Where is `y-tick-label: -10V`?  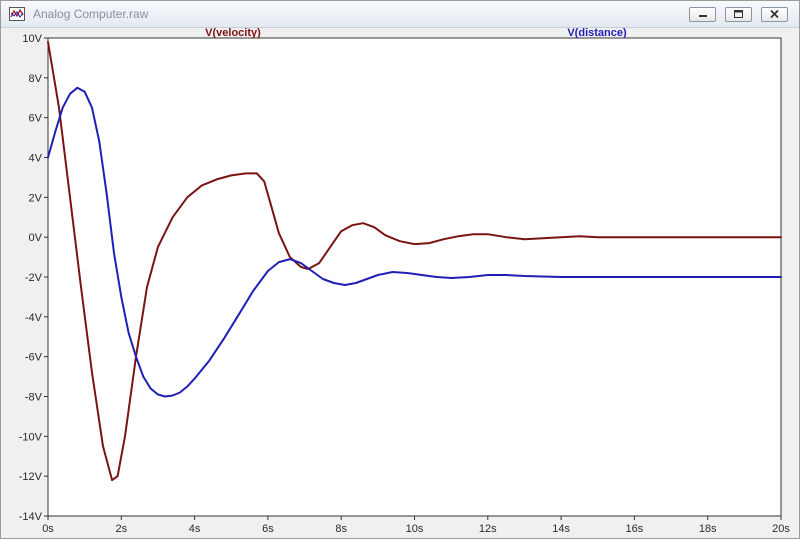 y-tick-label: -10V is located at coordinates (31, 437).